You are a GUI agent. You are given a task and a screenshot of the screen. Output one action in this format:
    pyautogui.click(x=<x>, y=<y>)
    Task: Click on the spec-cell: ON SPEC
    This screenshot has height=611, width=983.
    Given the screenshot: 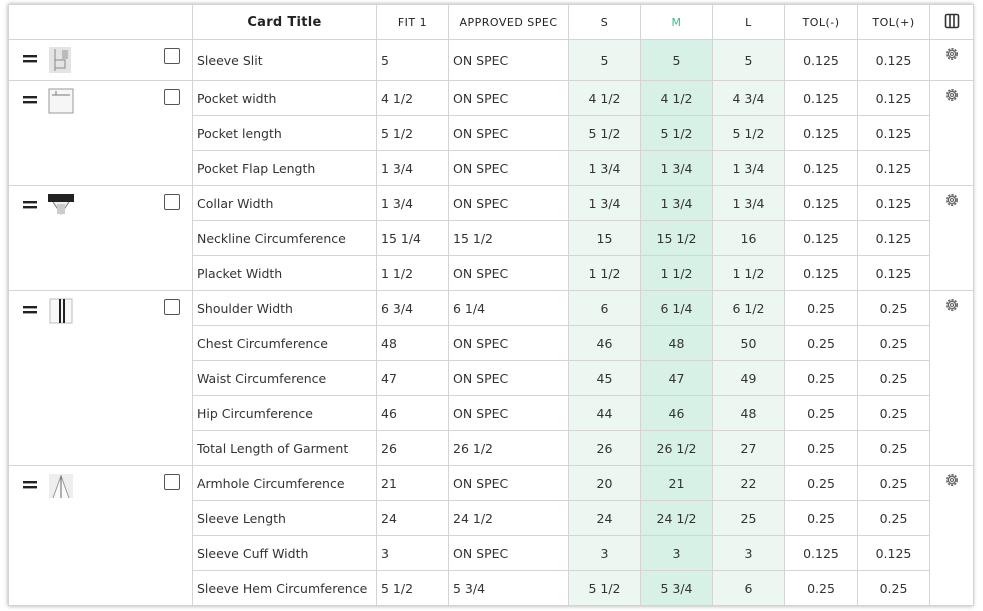 What is the action you would take?
    pyautogui.click(x=508, y=343)
    